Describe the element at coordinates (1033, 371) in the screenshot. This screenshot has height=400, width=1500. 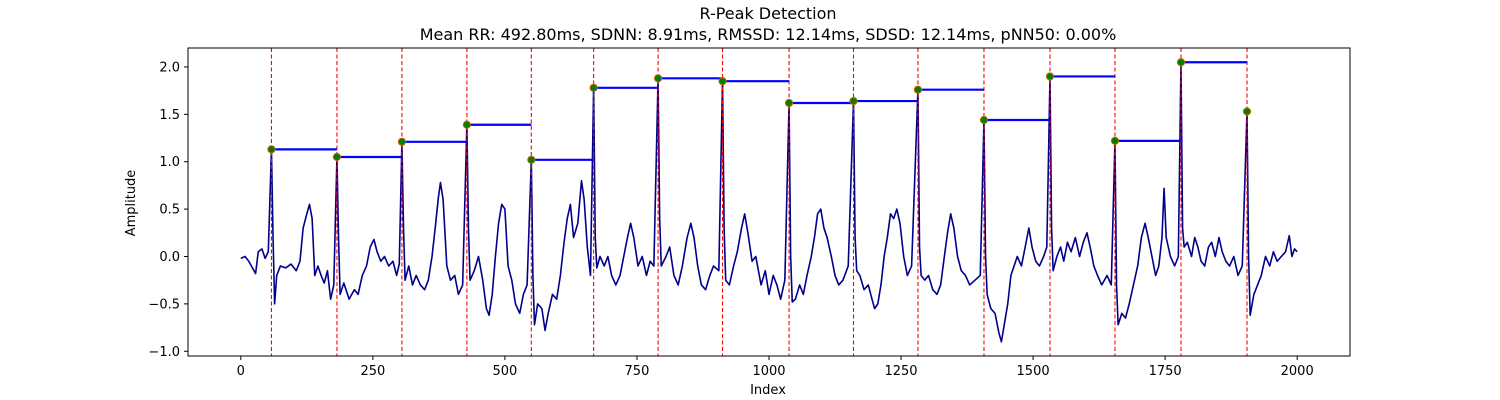
I see `x-tick-label-6: 1500` at that location.